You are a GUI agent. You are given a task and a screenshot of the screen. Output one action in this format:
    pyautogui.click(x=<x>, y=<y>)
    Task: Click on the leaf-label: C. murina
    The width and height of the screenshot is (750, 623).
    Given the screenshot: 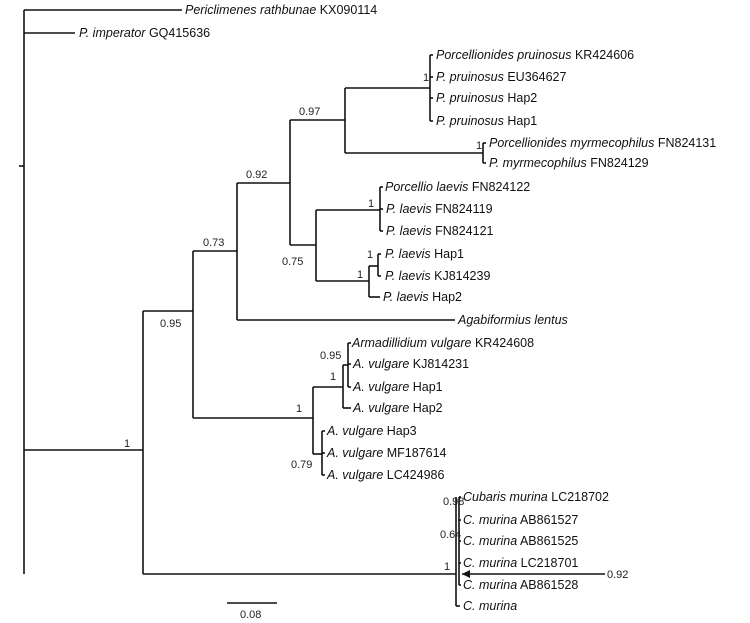 What is the action you would take?
    pyautogui.click(x=490, y=606)
    